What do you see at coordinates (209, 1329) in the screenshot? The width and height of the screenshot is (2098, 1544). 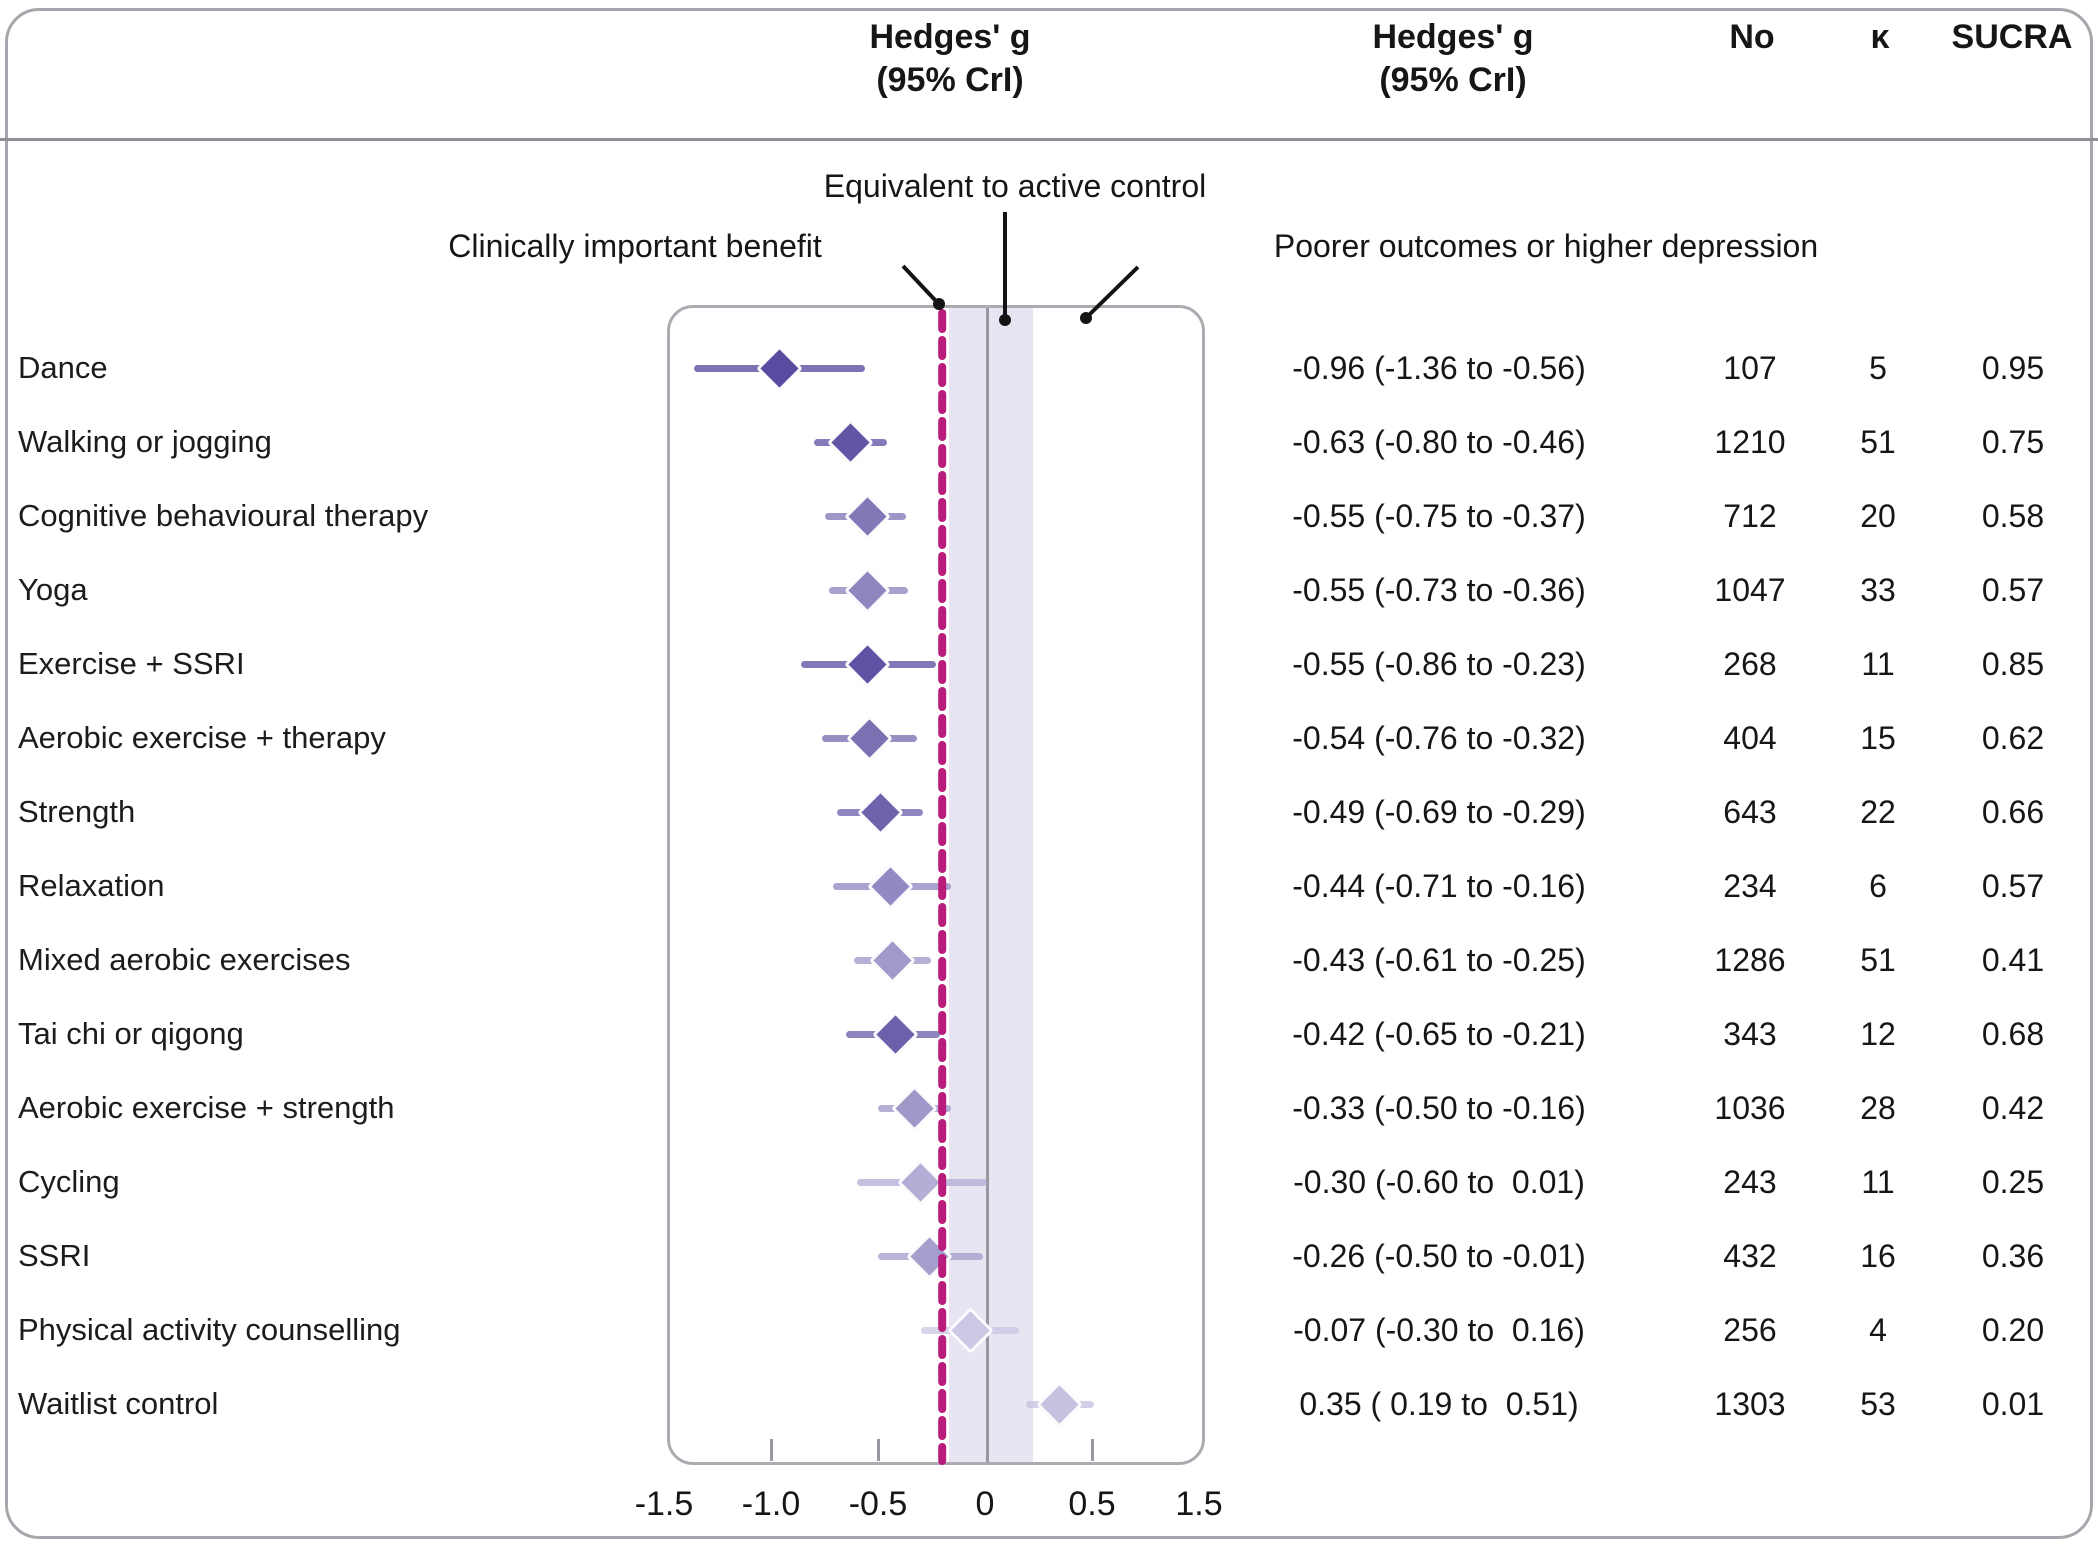 I see `row-label: Physical activity counselling` at bounding box center [209, 1329].